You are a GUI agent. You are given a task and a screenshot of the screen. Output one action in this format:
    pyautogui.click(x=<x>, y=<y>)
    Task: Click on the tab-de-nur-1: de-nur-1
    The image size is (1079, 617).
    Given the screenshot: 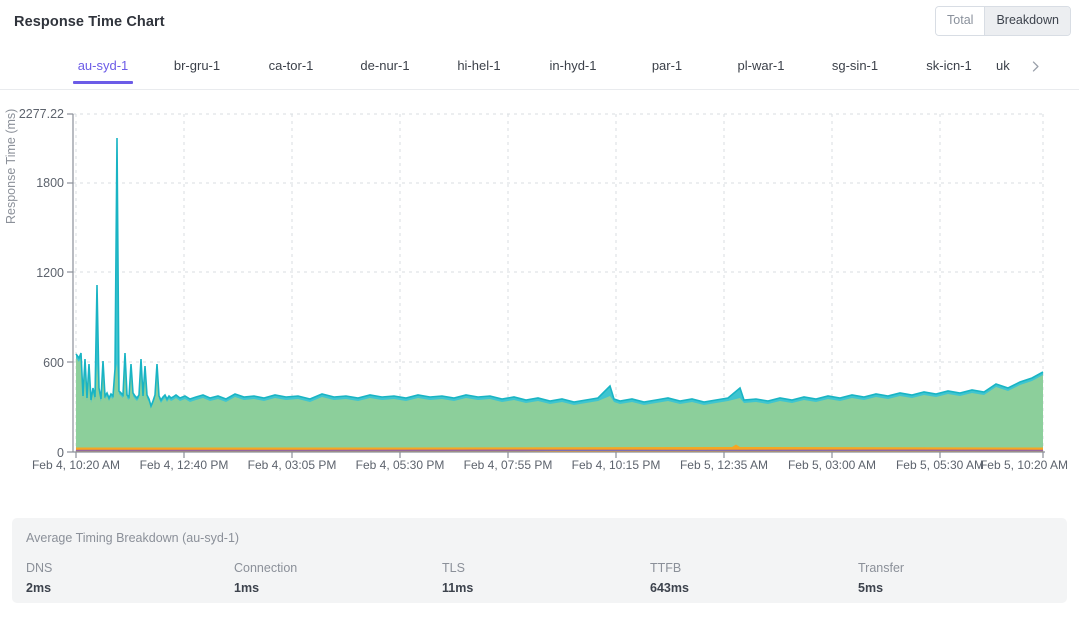 What is the action you would take?
    pyautogui.click(x=385, y=71)
    